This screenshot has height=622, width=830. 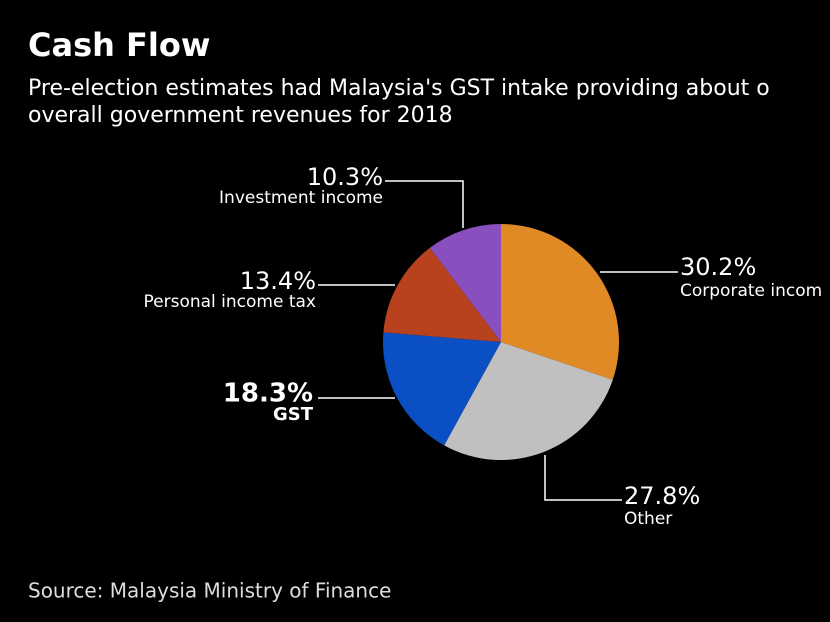 I want to click on value-label: 27.8%, so click(x=662, y=496).